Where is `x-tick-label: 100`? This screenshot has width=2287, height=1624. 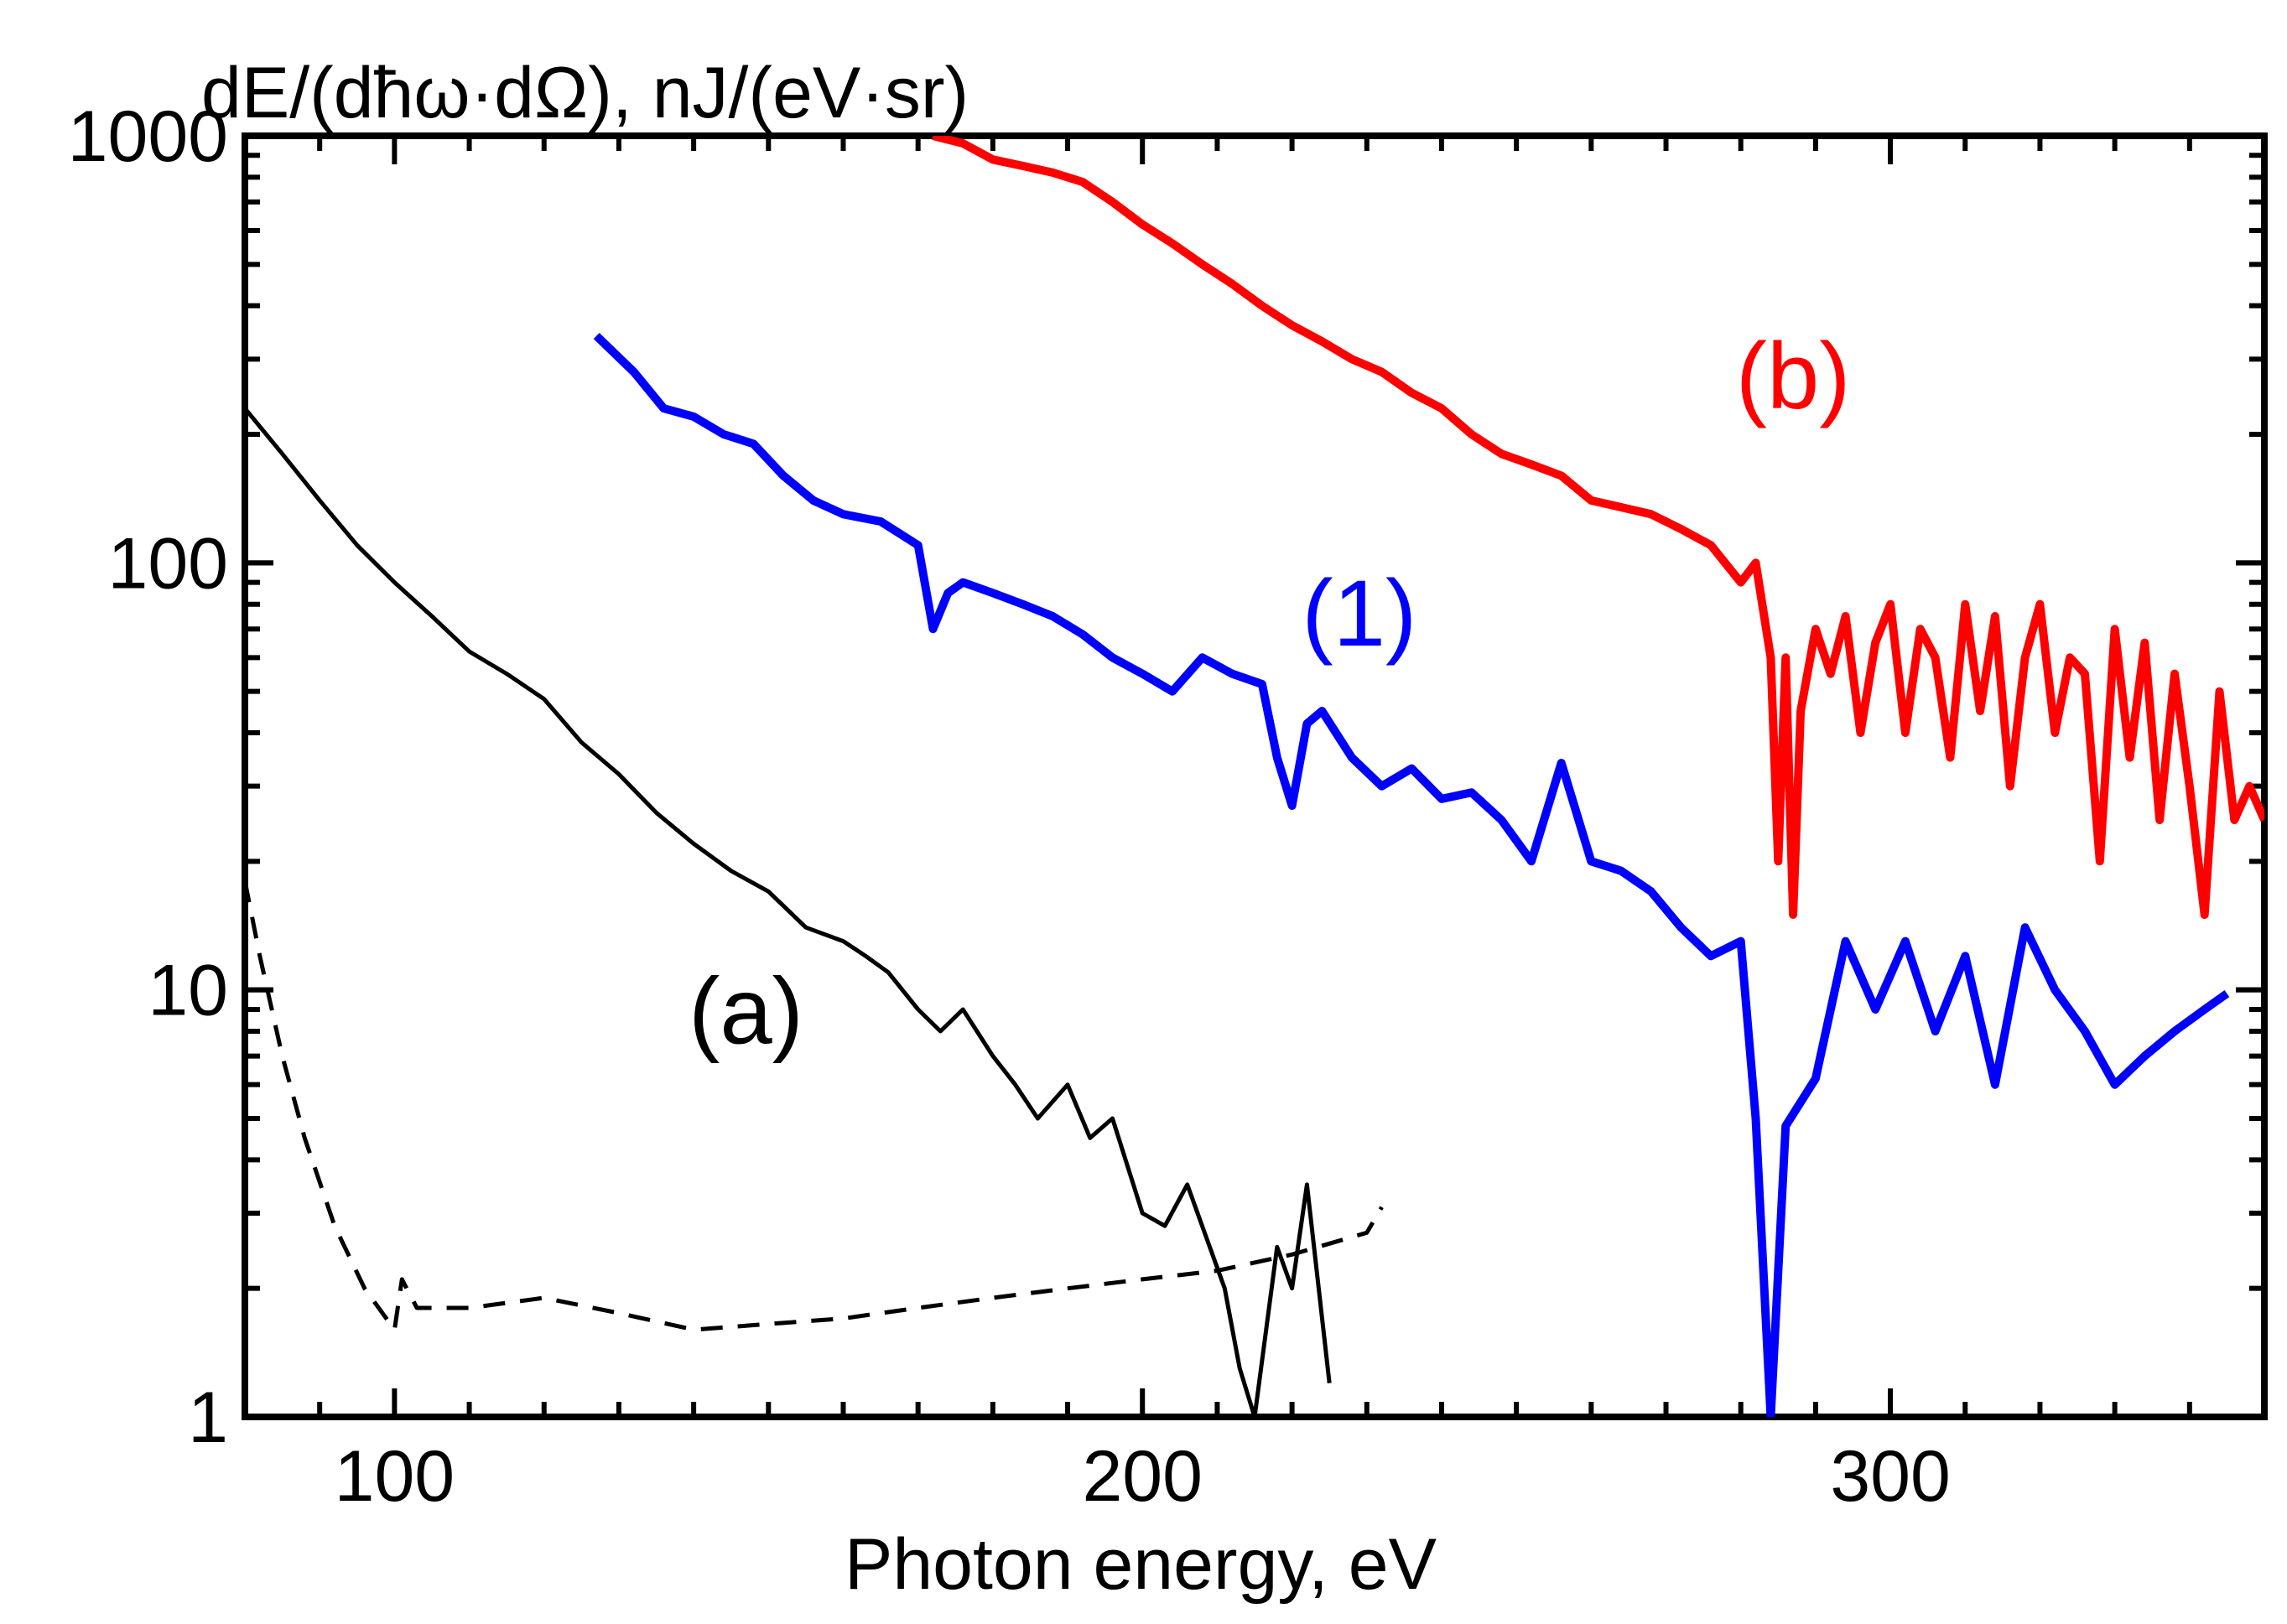
x-tick-label: 100 is located at coordinates (395, 1476).